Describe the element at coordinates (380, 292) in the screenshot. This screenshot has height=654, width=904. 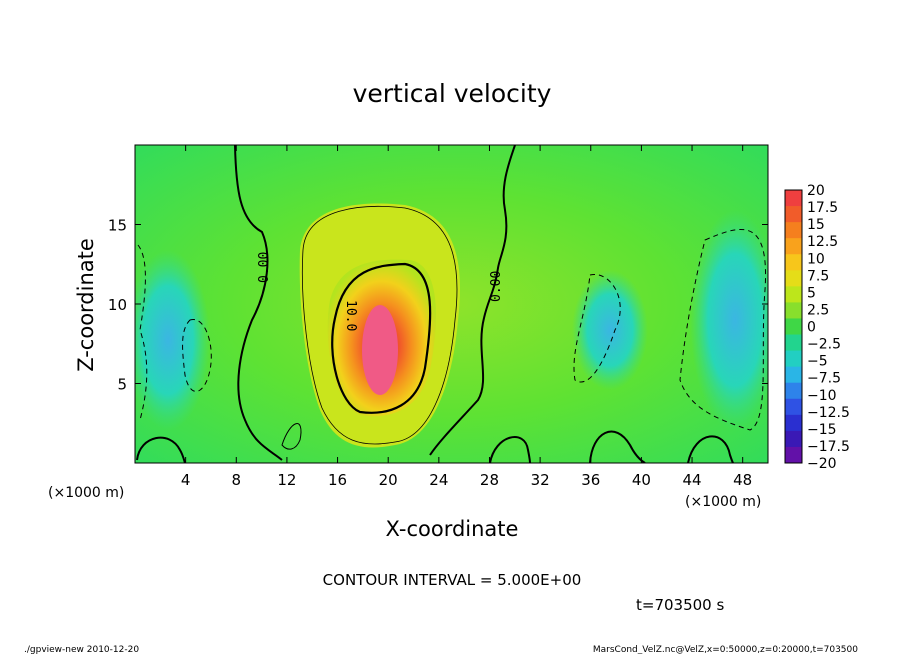
I see `contour-labels: 0.00 0.00 10.0` at that location.